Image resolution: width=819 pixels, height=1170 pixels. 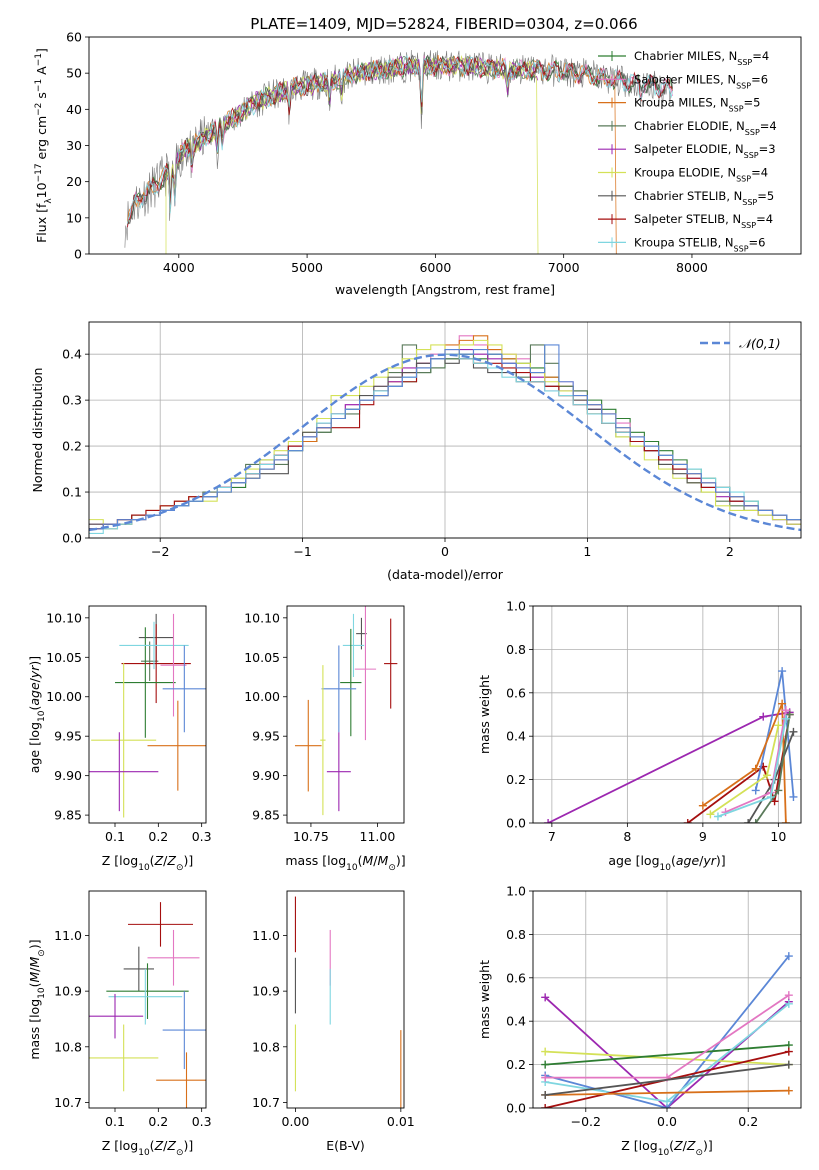 What do you see at coordinates (484, 999) in the screenshot?
I see `mass_weight_vs_Z-y-label: mass weight` at bounding box center [484, 999].